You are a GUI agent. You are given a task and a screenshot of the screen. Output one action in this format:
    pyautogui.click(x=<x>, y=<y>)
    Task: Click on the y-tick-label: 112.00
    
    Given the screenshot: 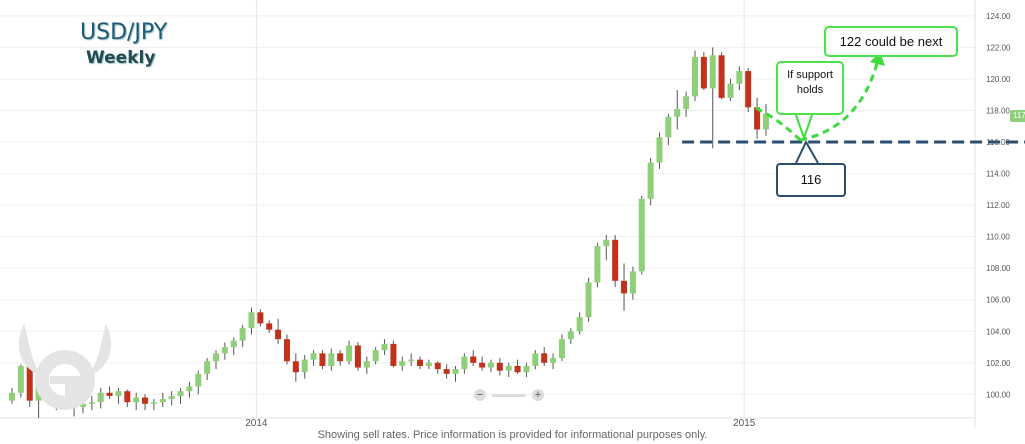 What is the action you would take?
    pyautogui.click(x=998, y=205)
    